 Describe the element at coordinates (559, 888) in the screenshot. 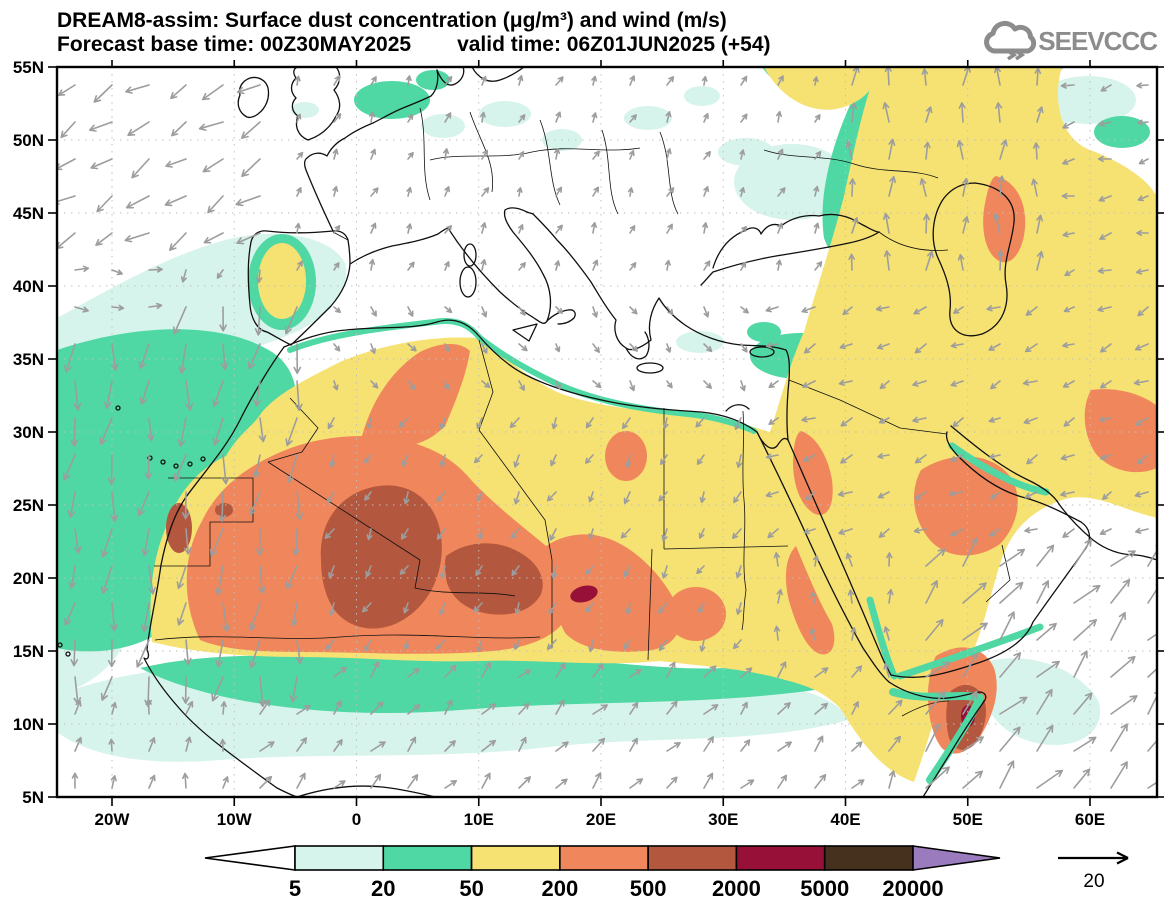

I see `colorbar-boundary-label: 200` at that location.